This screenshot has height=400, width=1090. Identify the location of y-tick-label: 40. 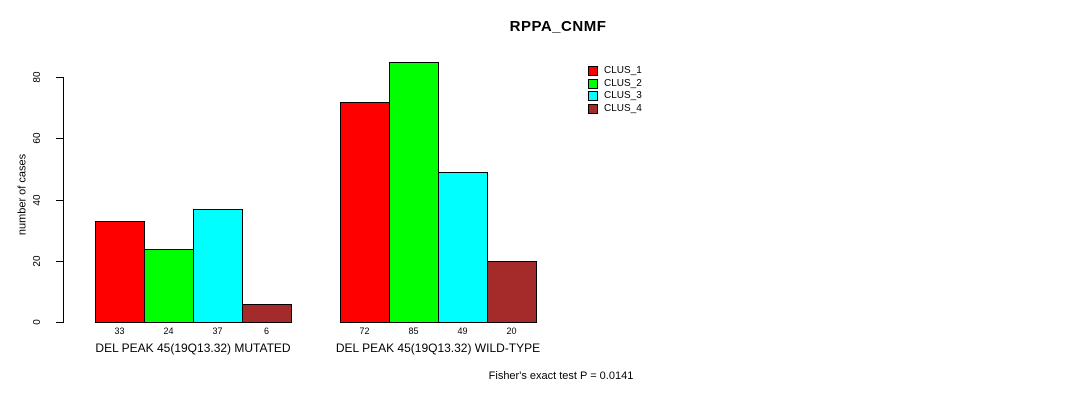
(37, 200).